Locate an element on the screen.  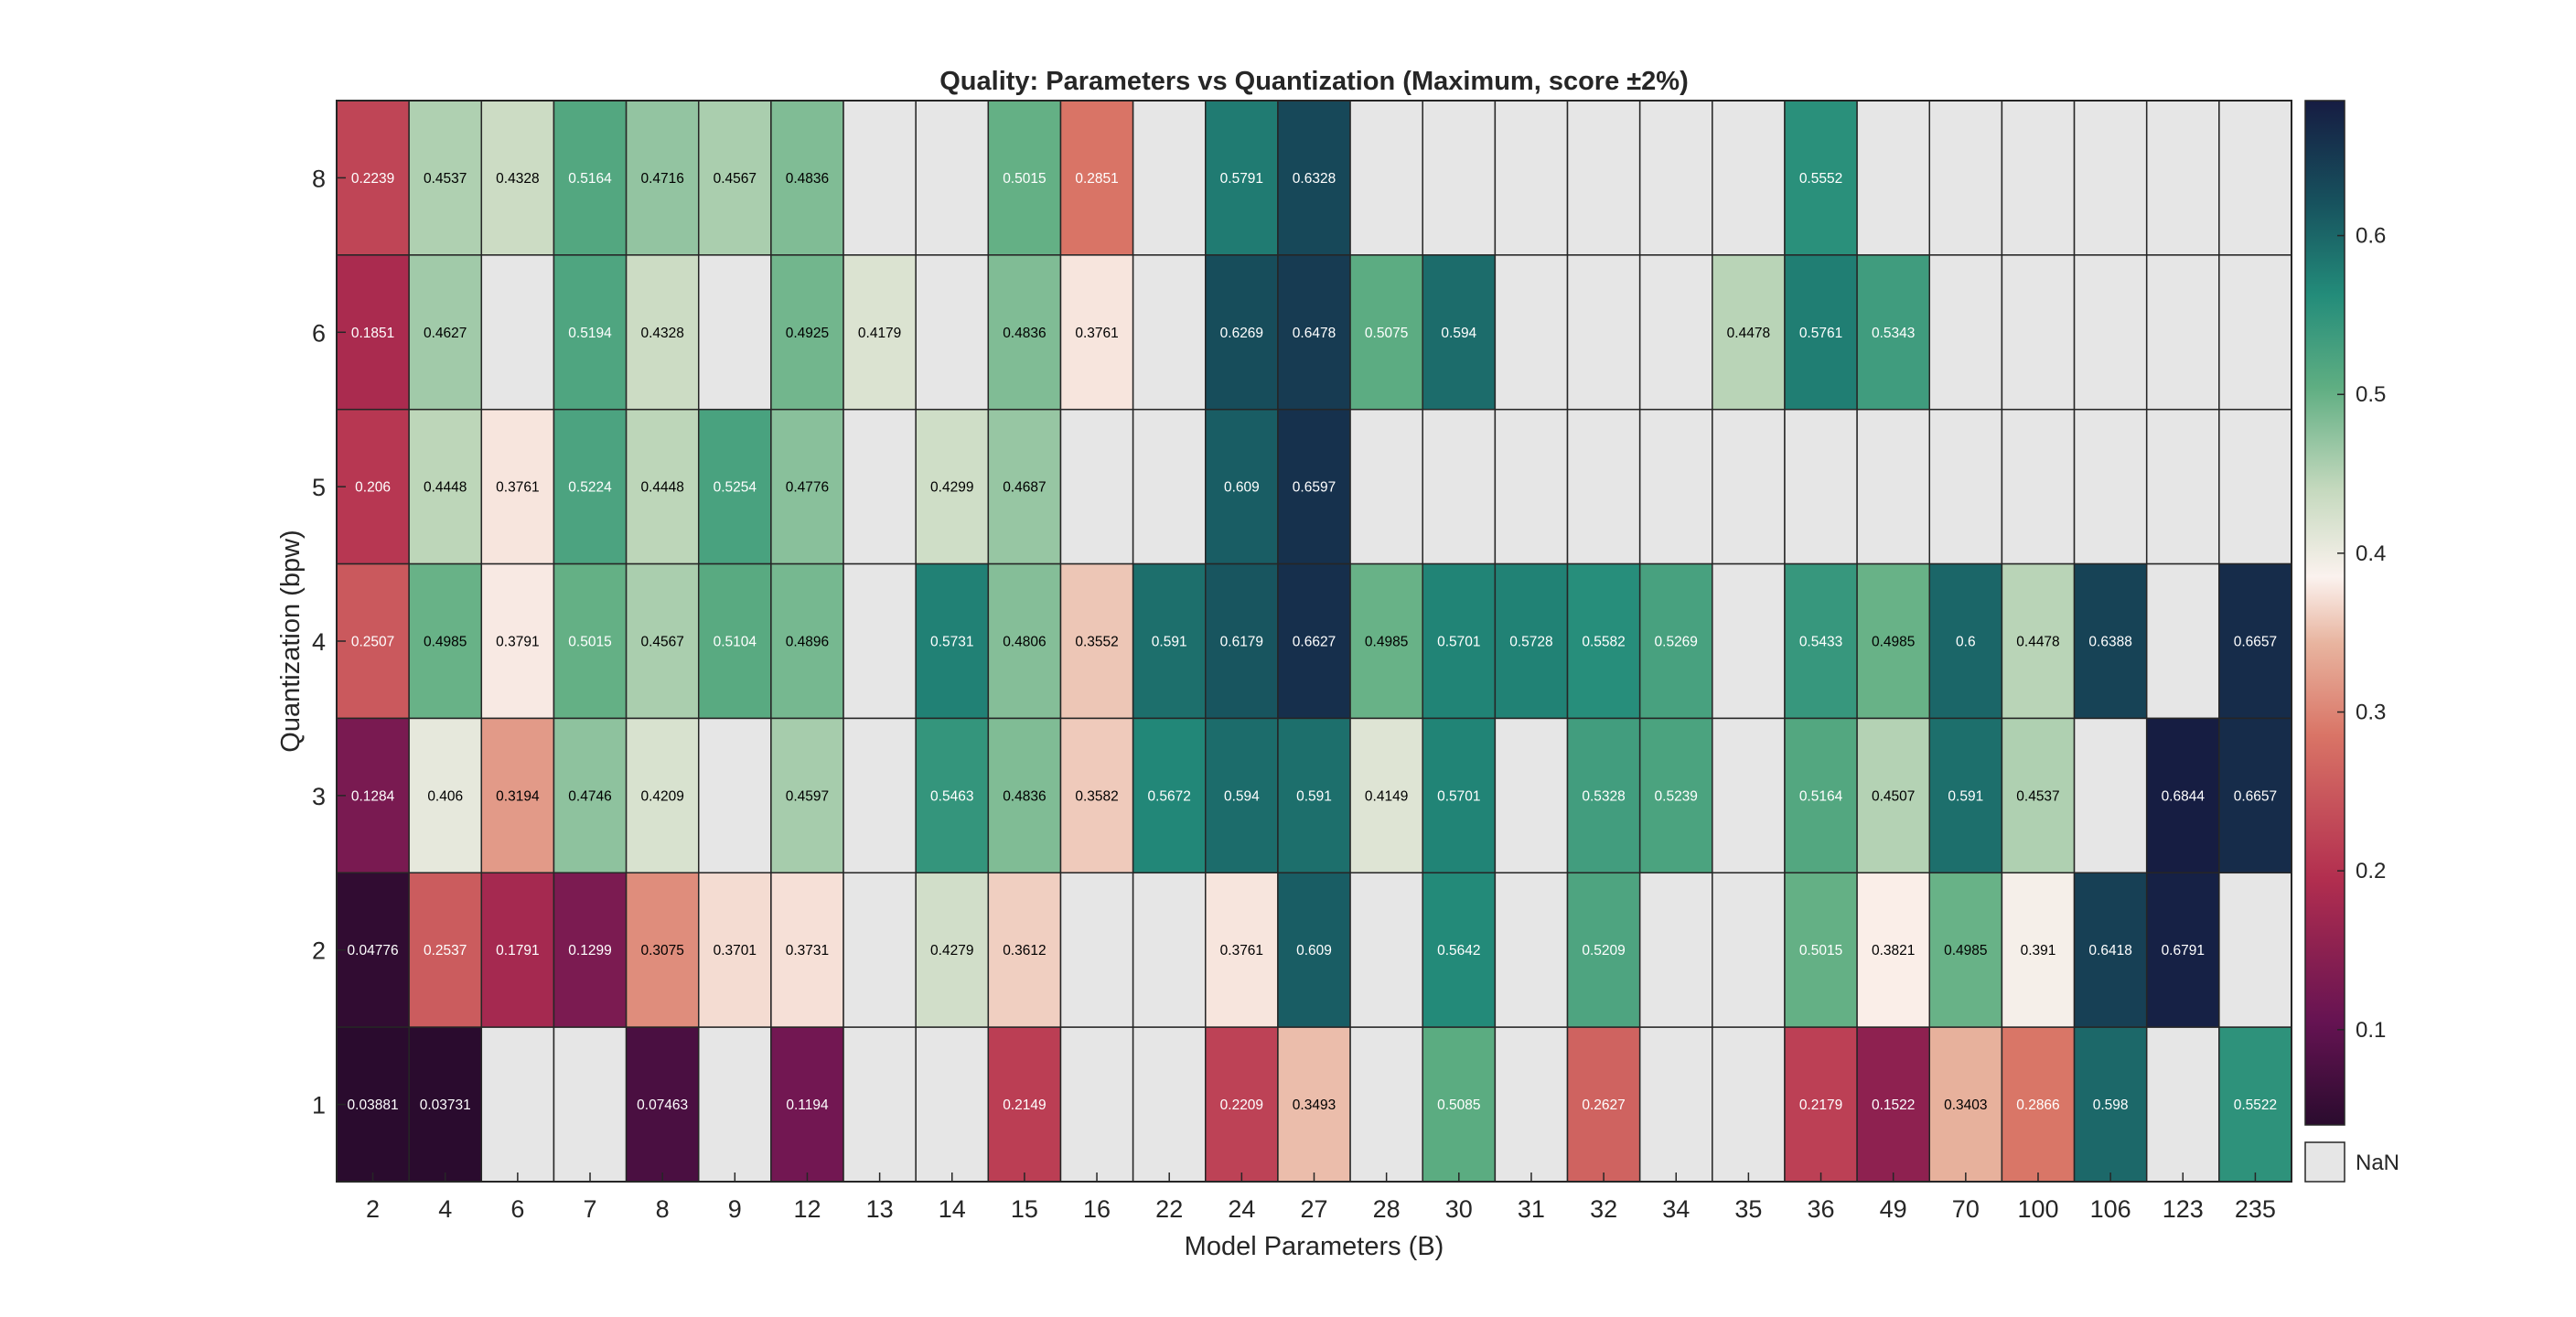
cell-value-label: 0.4328 is located at coordinates (518, 179).